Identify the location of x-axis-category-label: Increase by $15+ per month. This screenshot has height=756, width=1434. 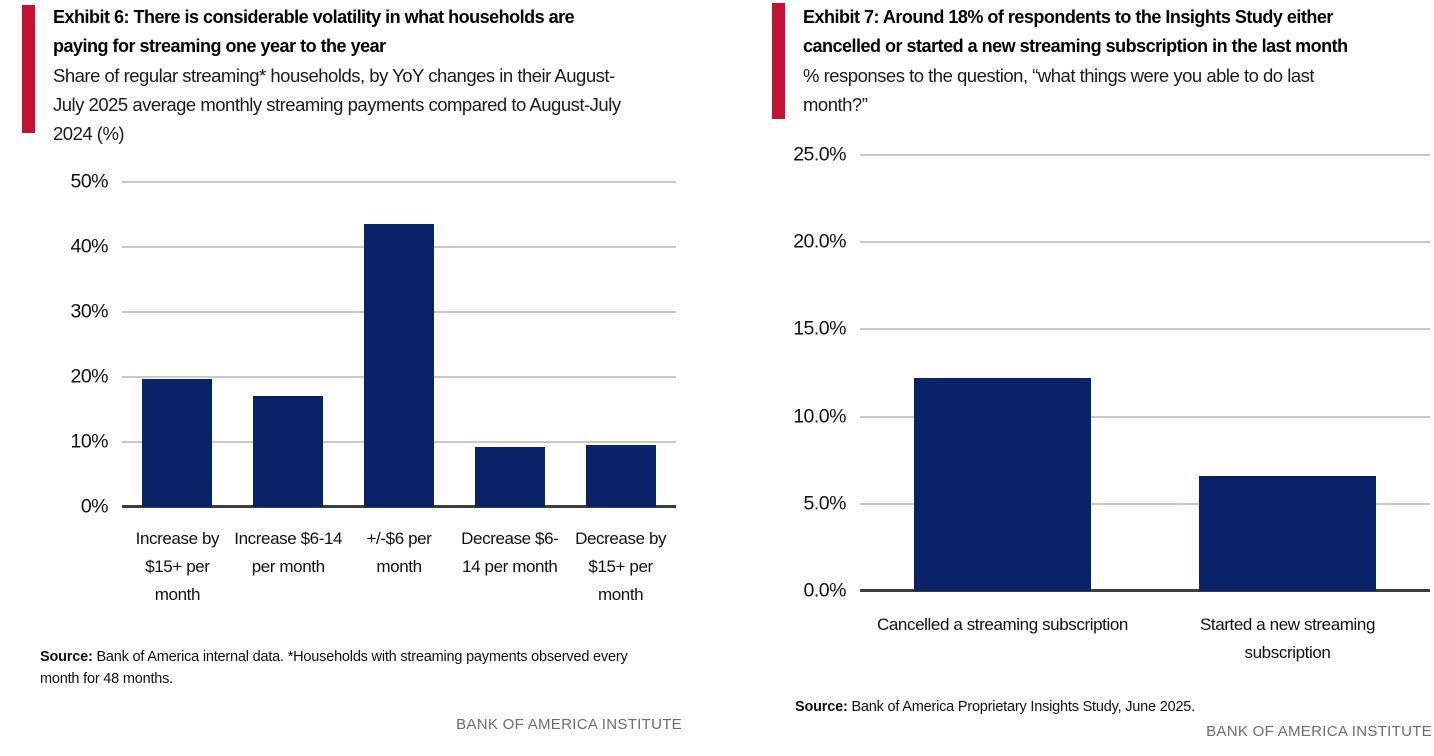
(177, 566).